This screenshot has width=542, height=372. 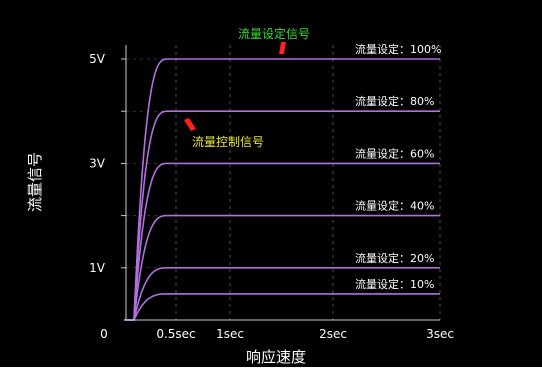 What do you see at coordinates (333, 334) in the screenshot?
I see `x-tick-label: 2sec` at bounding box center [333, 334].